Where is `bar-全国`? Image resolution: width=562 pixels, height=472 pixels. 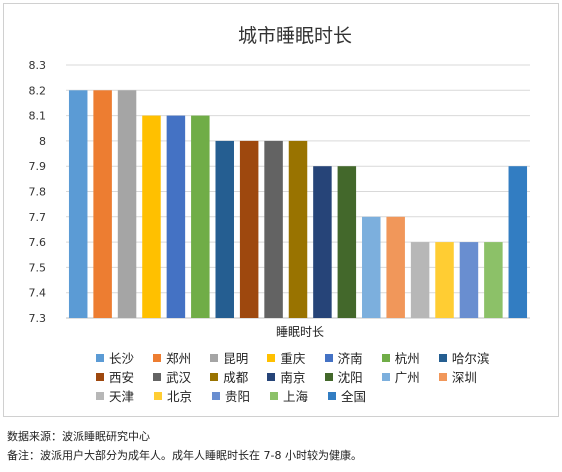
bar-全国 is located at coordinates (518, 242).